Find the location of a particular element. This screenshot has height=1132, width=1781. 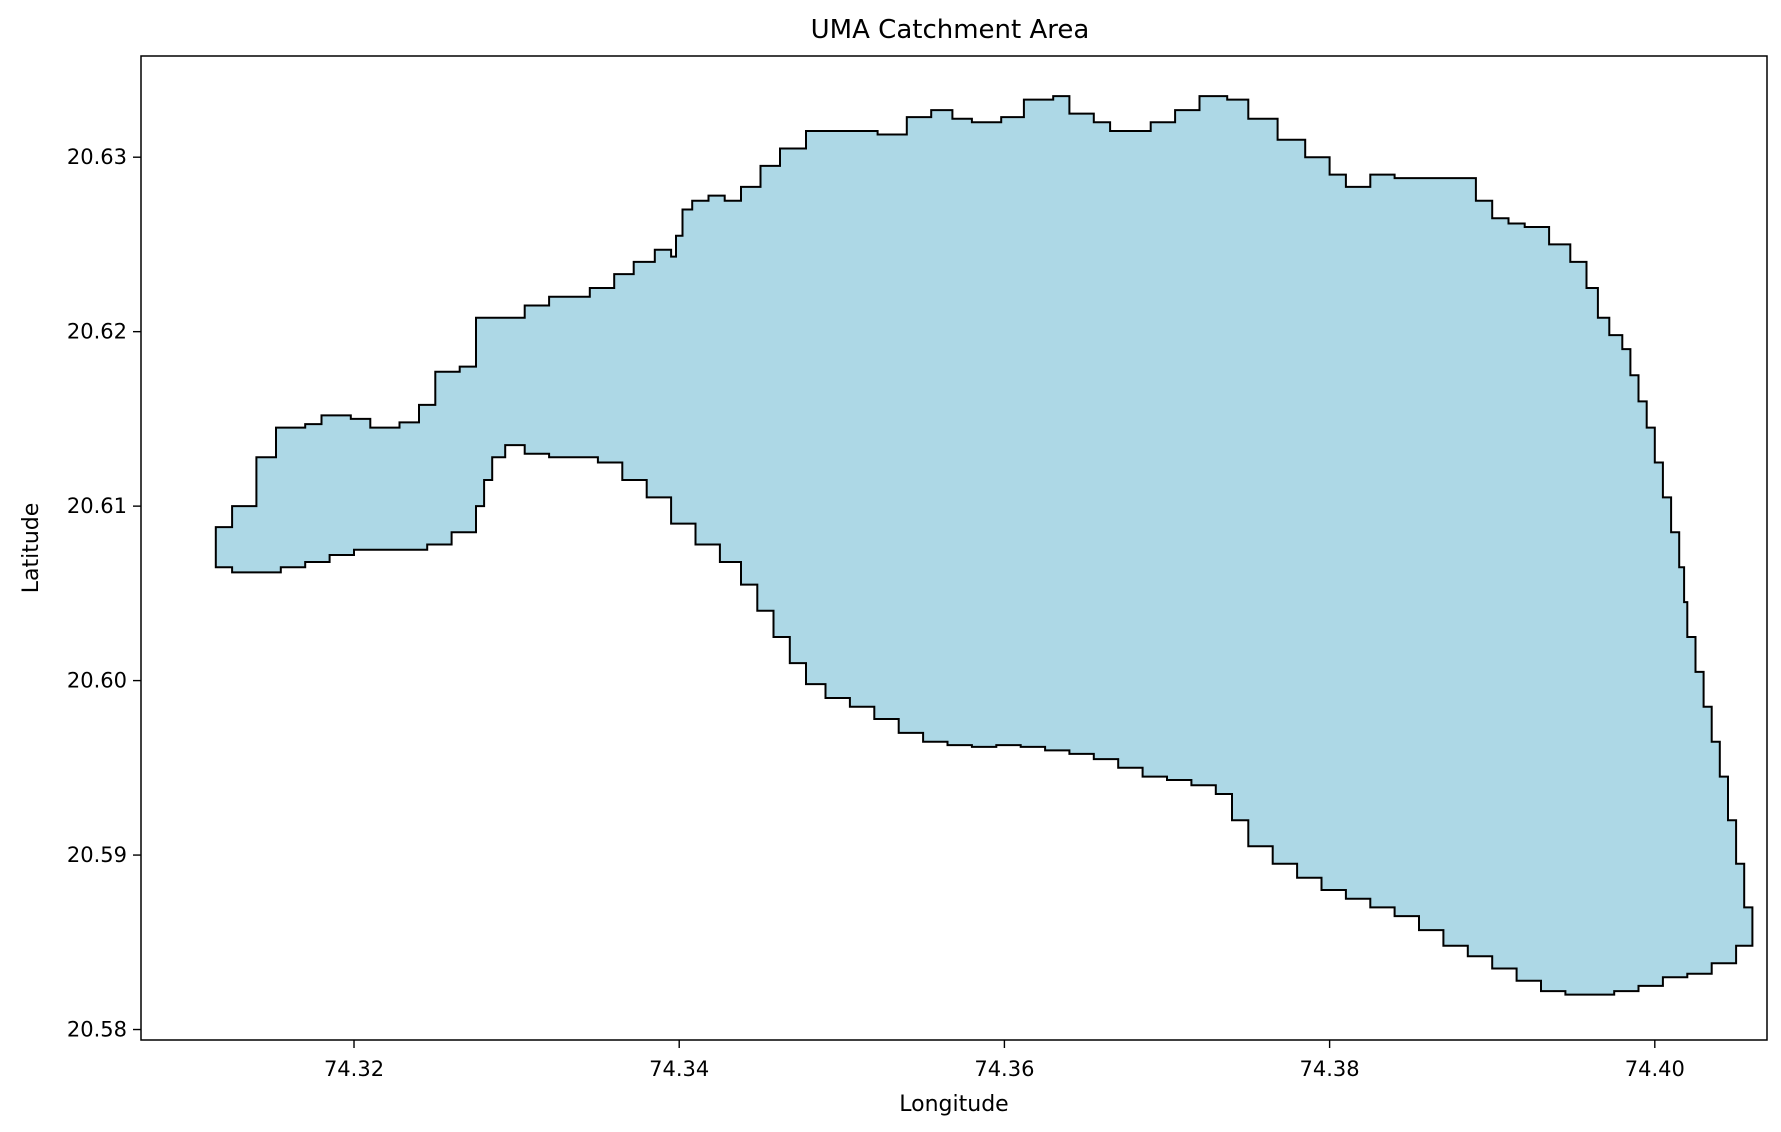

x-tick-label: 74.40 is located at coordinates (1655, 1069).